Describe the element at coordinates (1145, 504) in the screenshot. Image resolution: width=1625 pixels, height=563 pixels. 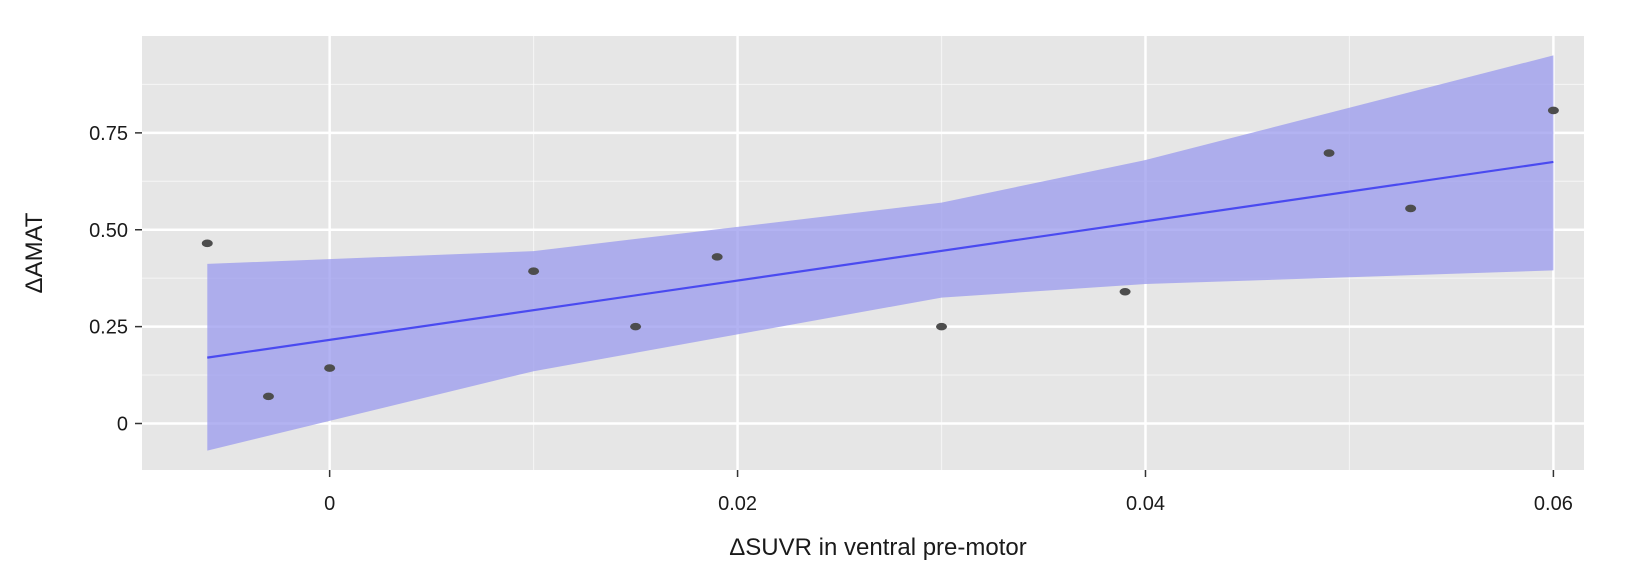
I see `x-tick-label: 0.04` at that location.